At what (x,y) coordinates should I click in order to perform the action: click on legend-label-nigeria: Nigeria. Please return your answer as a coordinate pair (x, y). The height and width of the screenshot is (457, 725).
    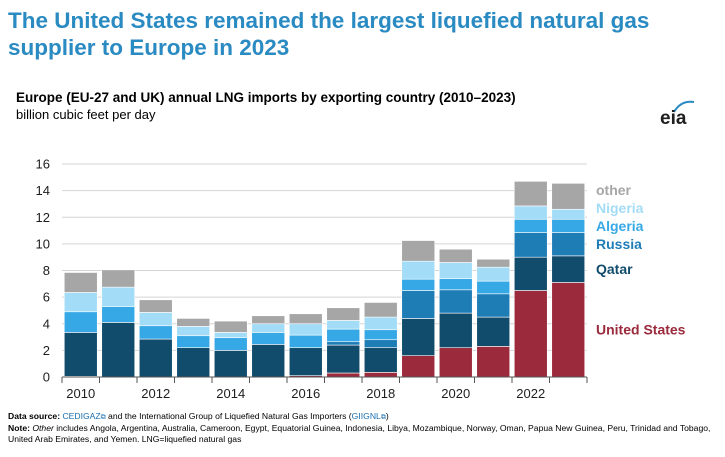
    Looking at the image, I should click on (620, 208).